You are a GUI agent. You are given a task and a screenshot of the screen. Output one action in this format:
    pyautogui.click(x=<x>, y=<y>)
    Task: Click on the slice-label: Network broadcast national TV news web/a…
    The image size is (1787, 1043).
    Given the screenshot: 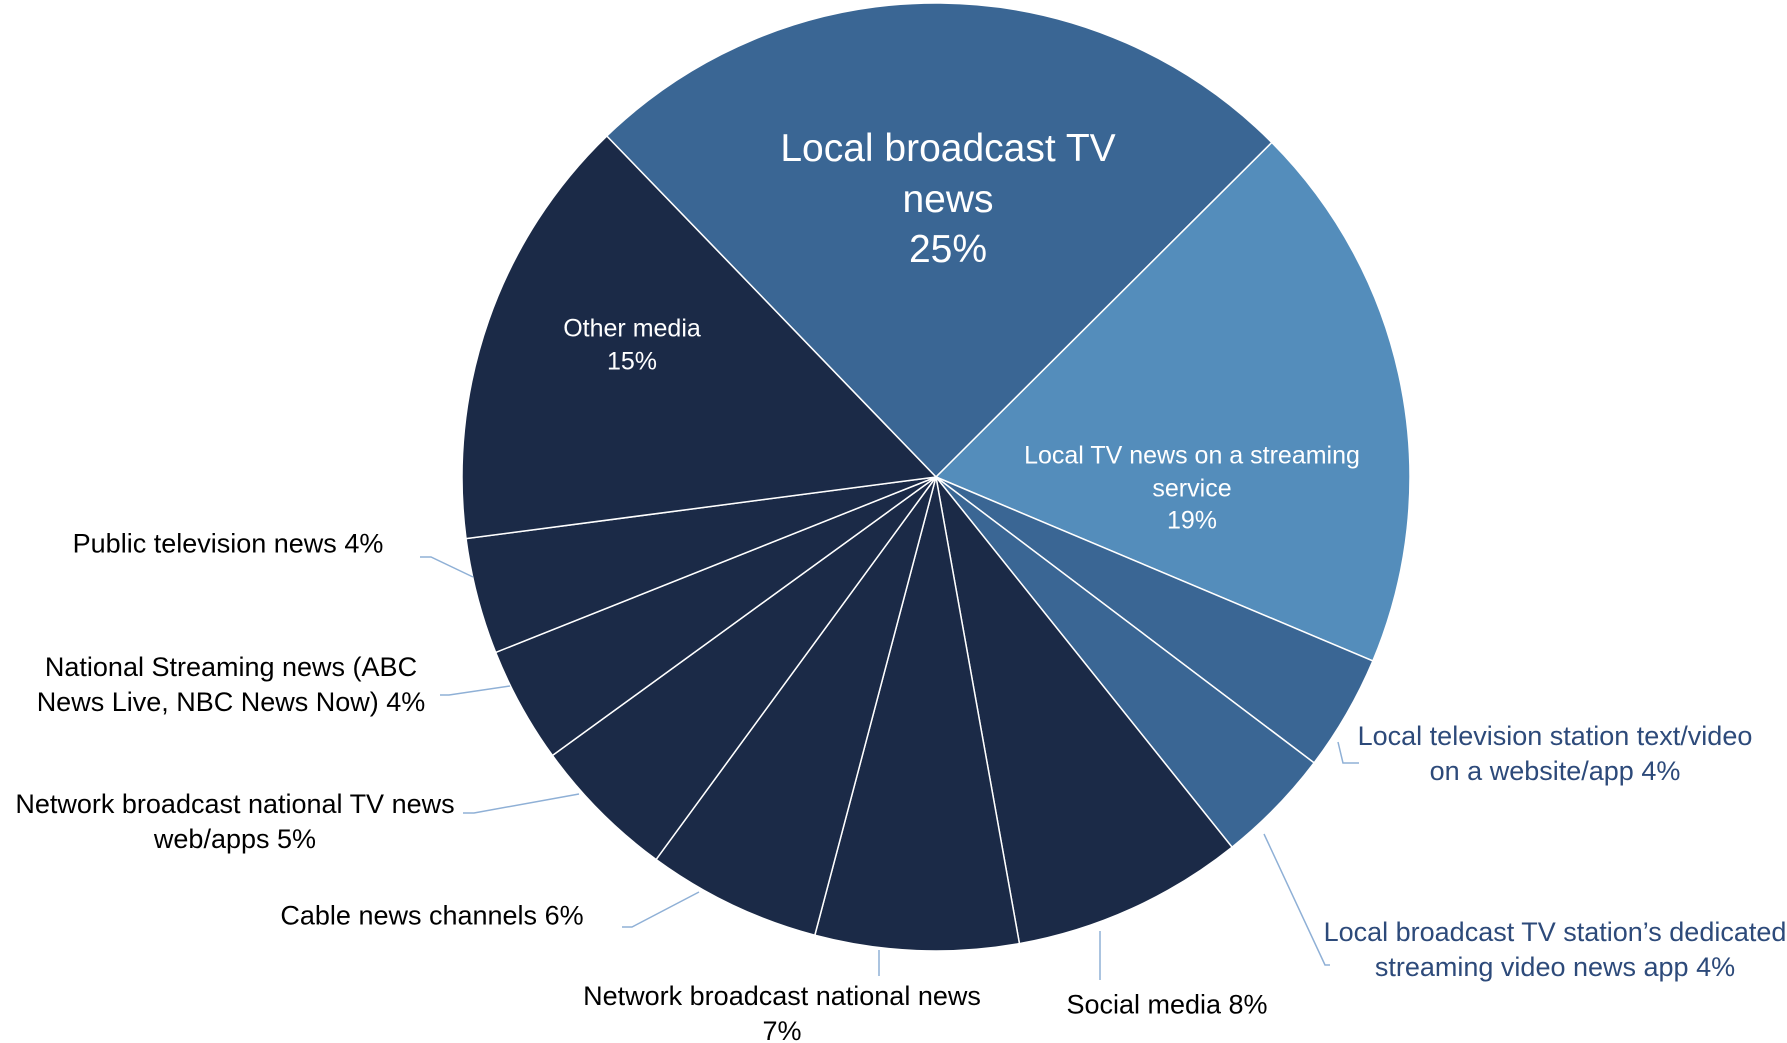 What is the action you would take?
    pyautogui.click(x=235, y=822)
    